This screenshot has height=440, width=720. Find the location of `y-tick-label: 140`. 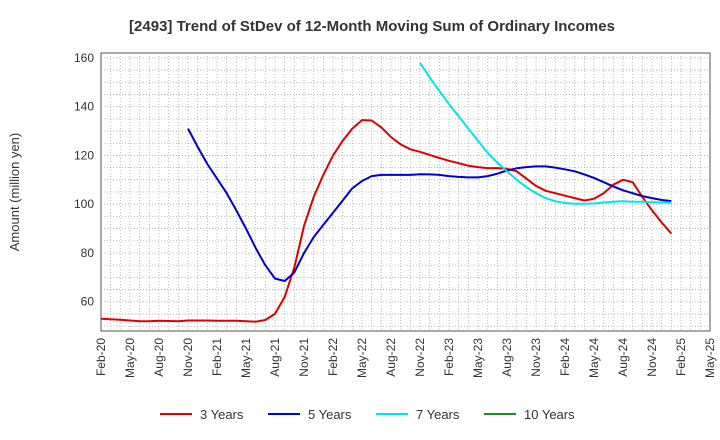

y-tick-label: 140 is located at coordinates (84, 107).